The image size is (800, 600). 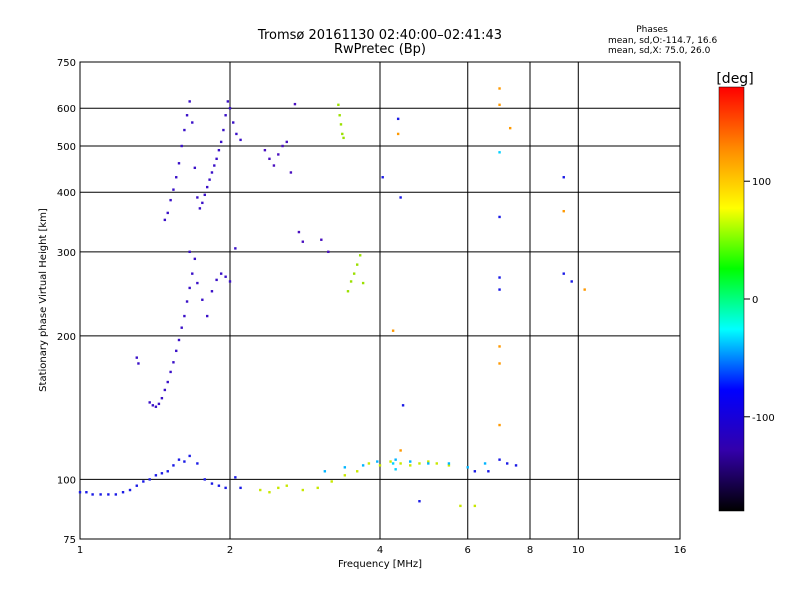 I want to click on y-tick-label: 400, so click(x=66, y=193).